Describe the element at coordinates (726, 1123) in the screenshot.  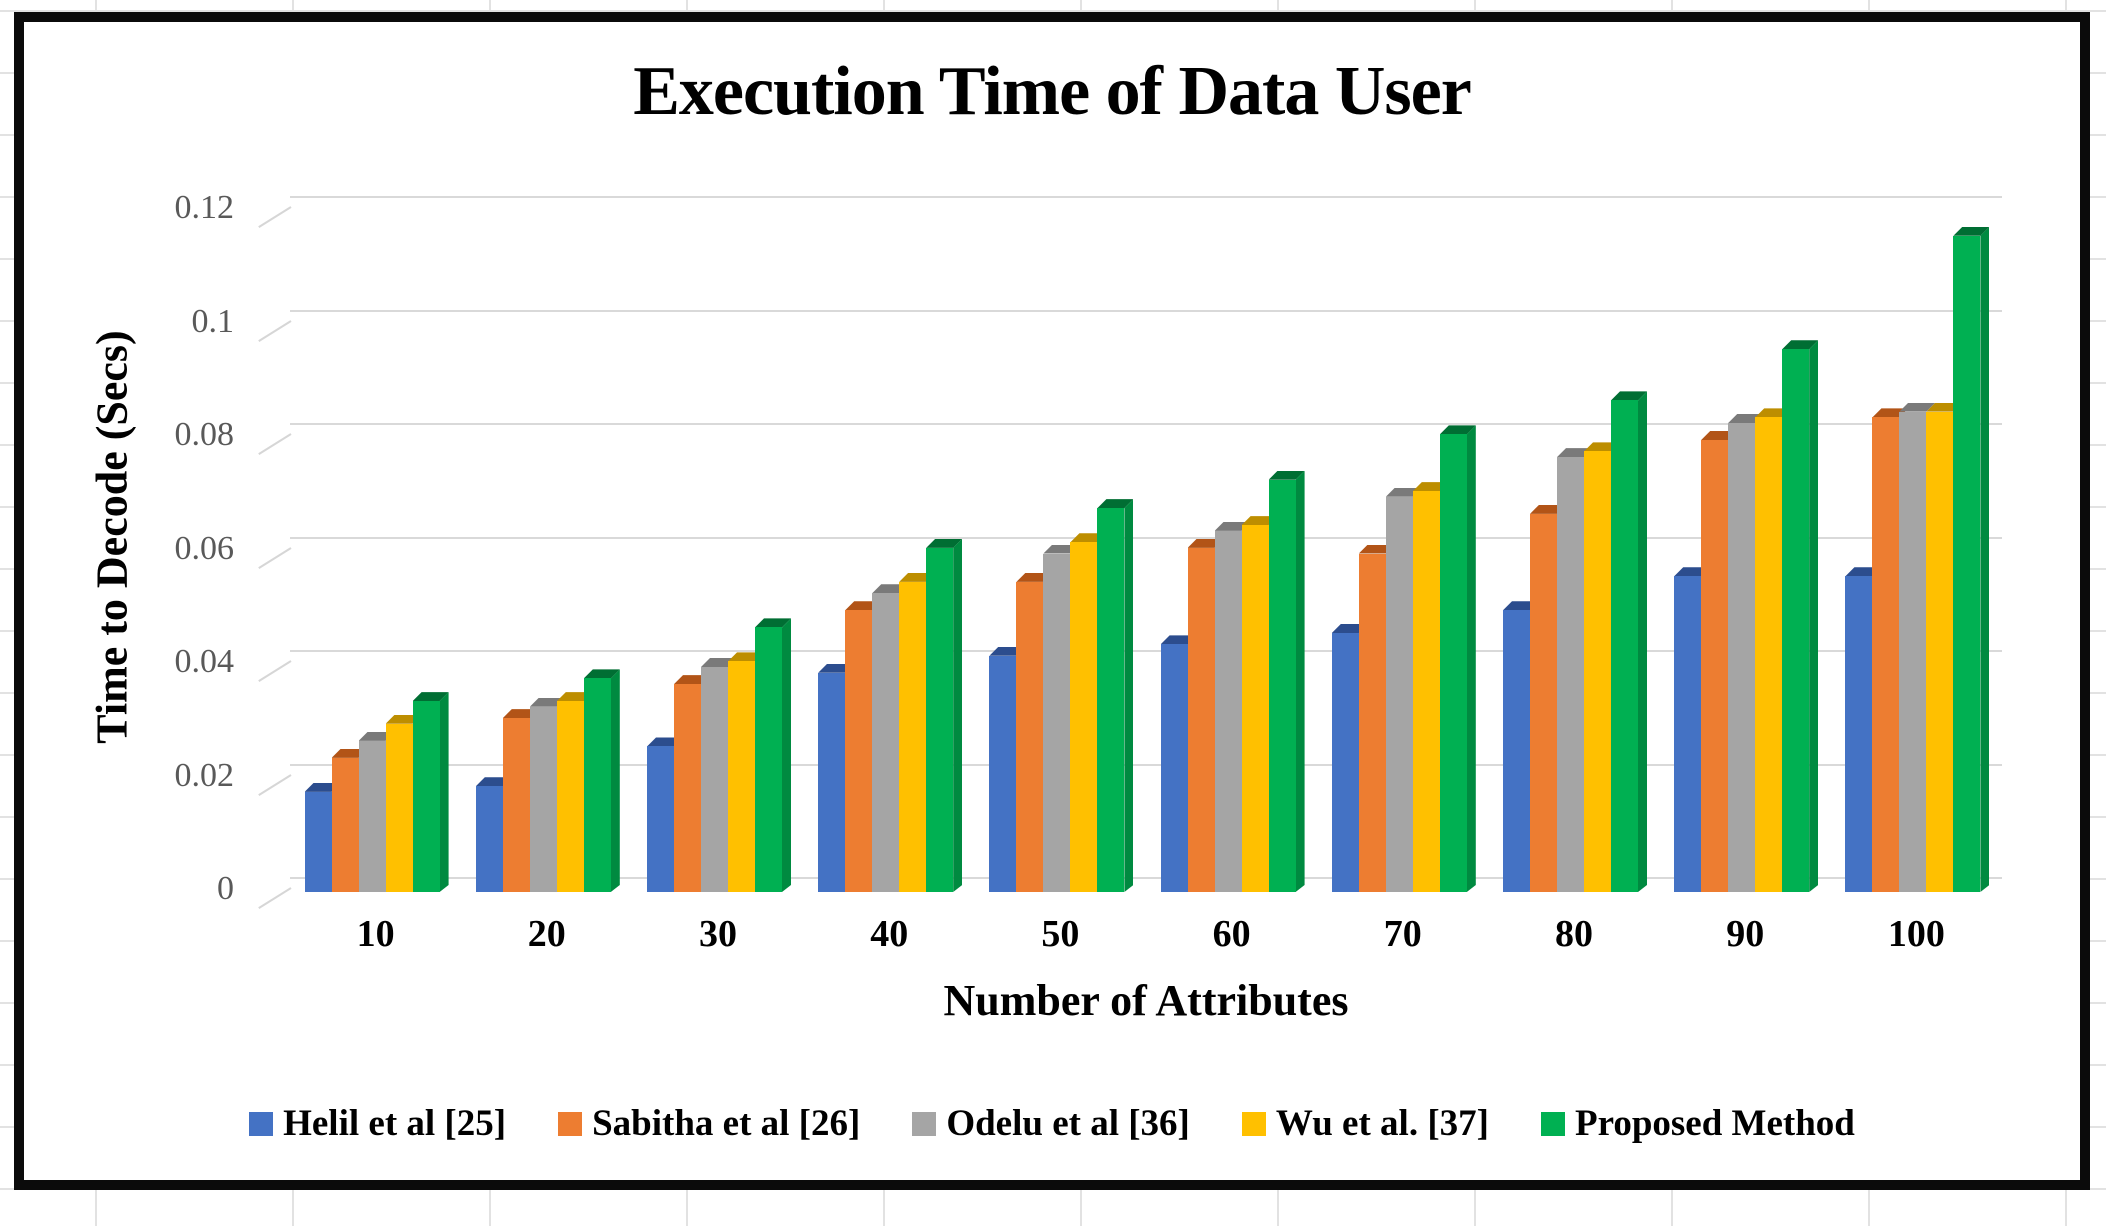
I see `legend-label: Sabitha et al [26]` at that location.